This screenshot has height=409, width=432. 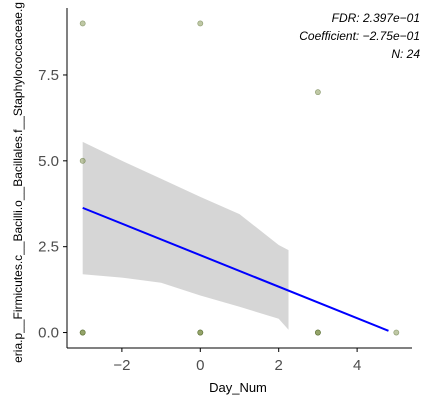 I want to click on annotation-n: N: 24, so click(x=405, y=54).